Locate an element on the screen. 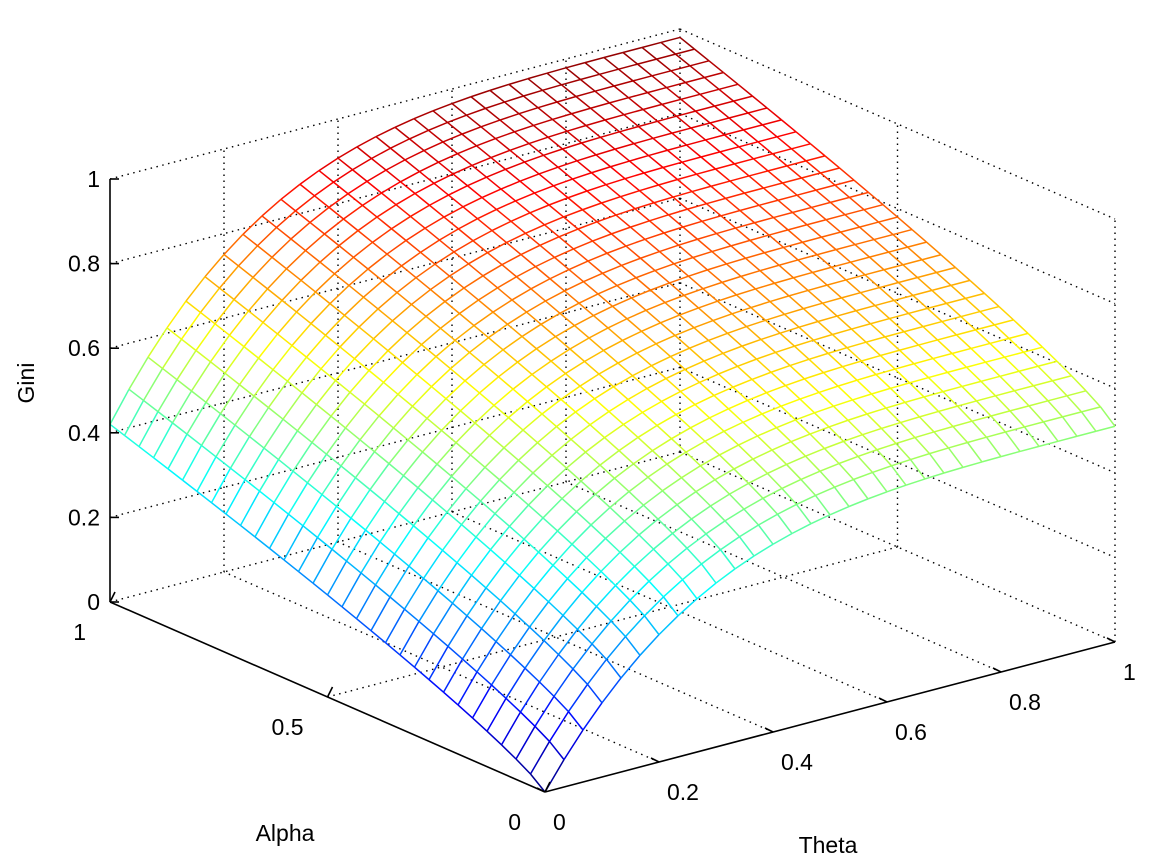 This screenshot has height=865, width=1149. z-tick-label: 0.8 is located at coordinates (84, 264).